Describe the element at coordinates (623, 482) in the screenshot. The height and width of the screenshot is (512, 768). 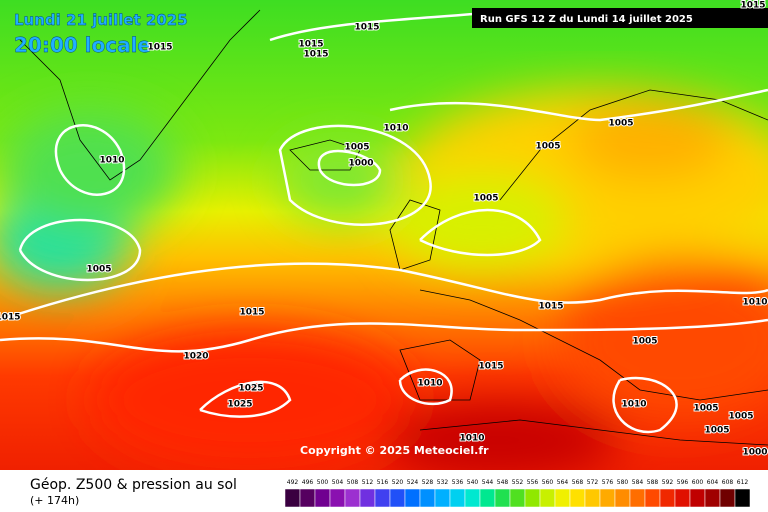
I see `scale-label: 580` at that location.